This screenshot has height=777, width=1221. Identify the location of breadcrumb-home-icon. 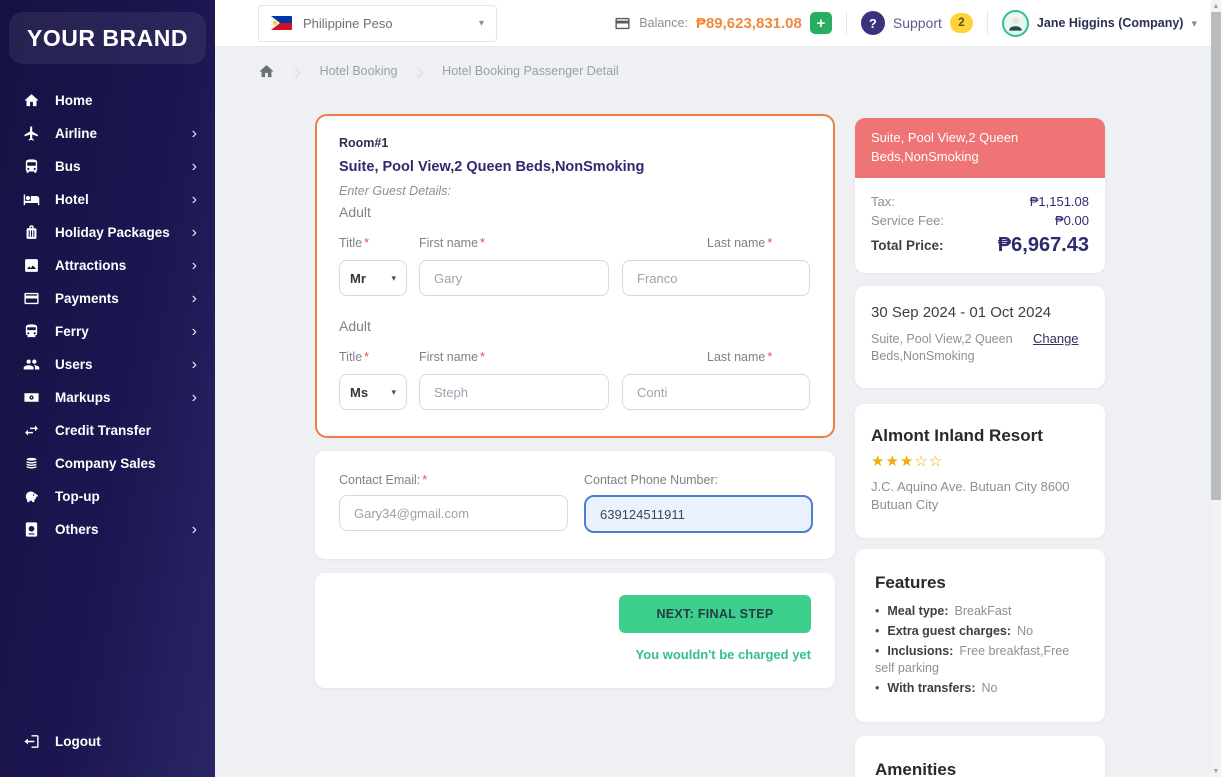
(266, 71).